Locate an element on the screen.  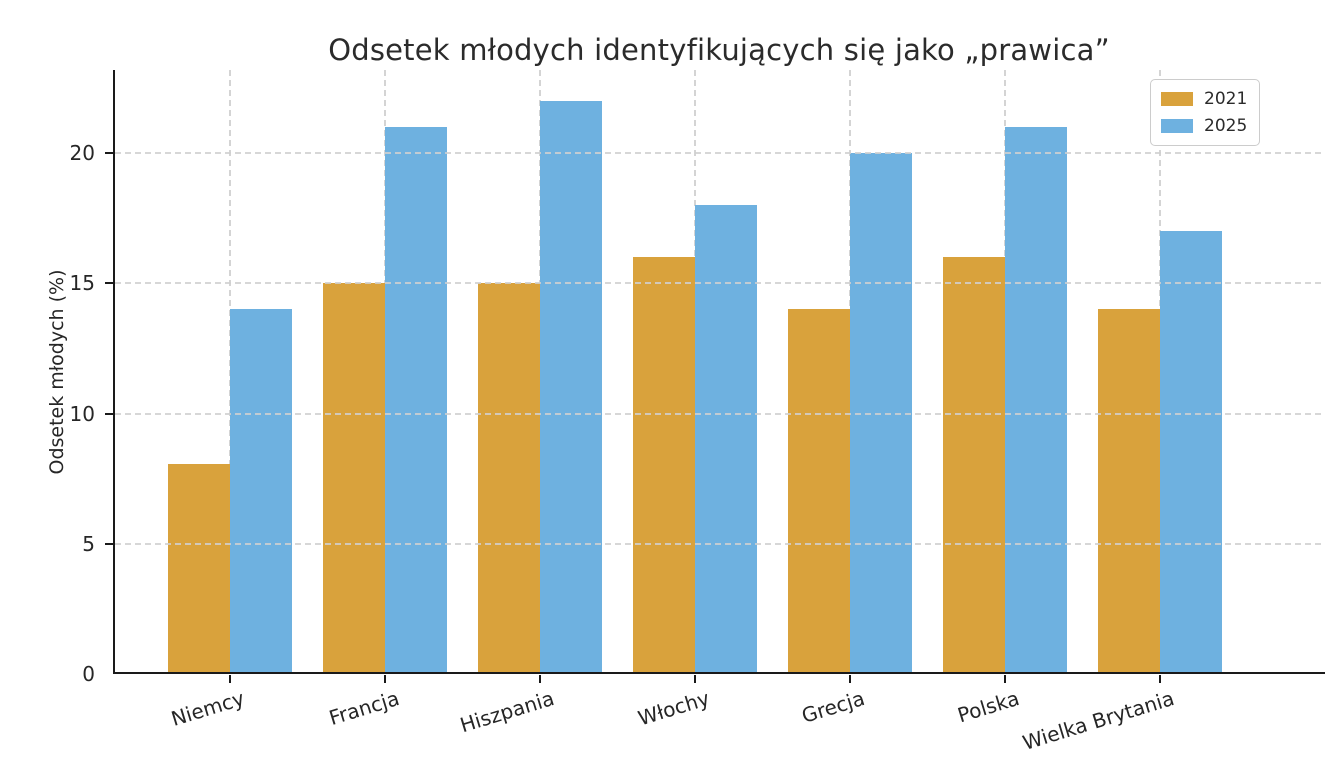
bar-2021-w-ochy is located at coordinates (664, 464).